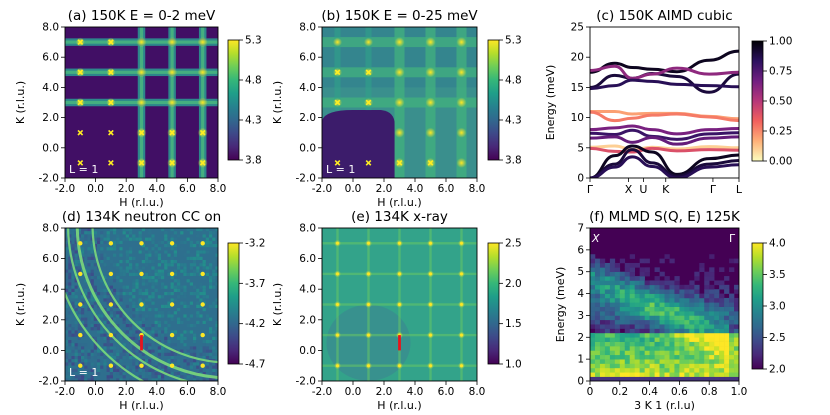 Image resolution: width=830 pixels, height=415 pixels. What do you see at coordinates (368, 72) in the screenshot?
I see `marker-x` at bounding box center [368, 72].